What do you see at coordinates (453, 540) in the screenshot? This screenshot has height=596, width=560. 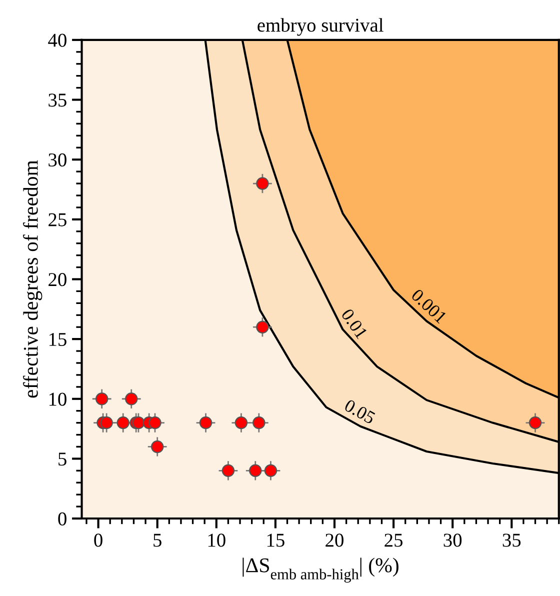 I see `x-tick-label: 30` at bounding box center [453, 540].